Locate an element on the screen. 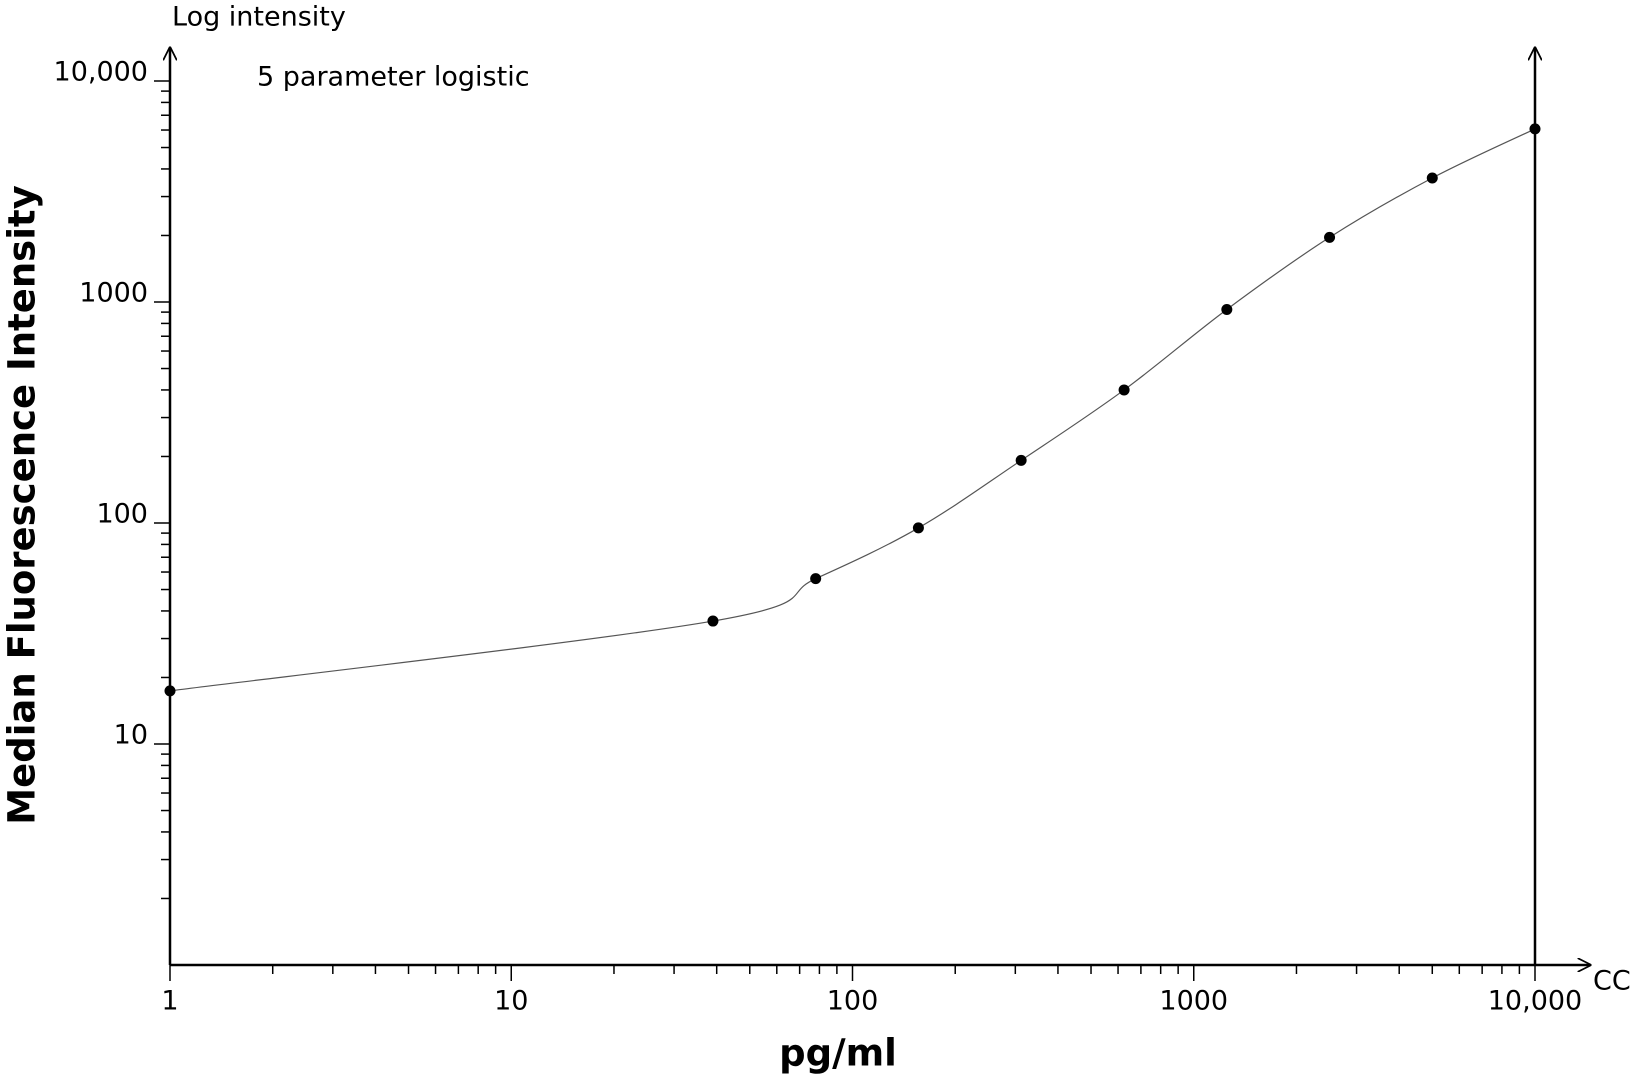  annotation: 5 parameter logistic is located at coordinates (393, 77).